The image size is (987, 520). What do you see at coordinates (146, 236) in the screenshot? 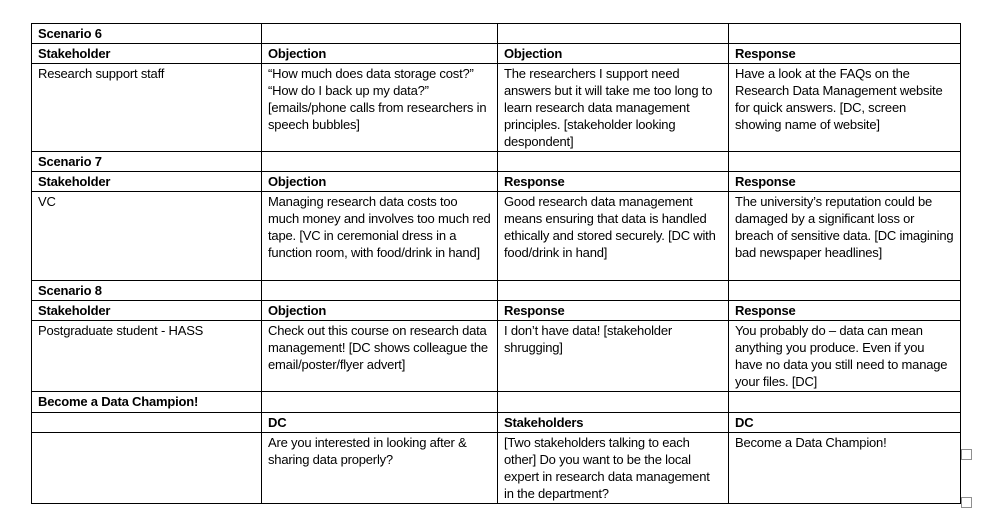
I see `table-cell-r6-c1: VC` at bounding box center [146, 236].